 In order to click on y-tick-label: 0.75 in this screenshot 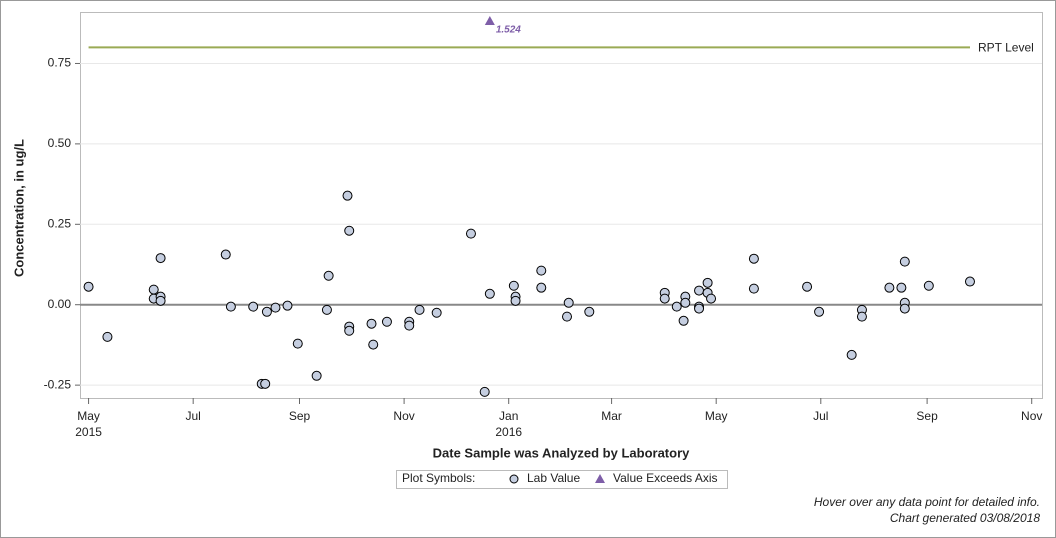, I will do `click(60, 63)`.